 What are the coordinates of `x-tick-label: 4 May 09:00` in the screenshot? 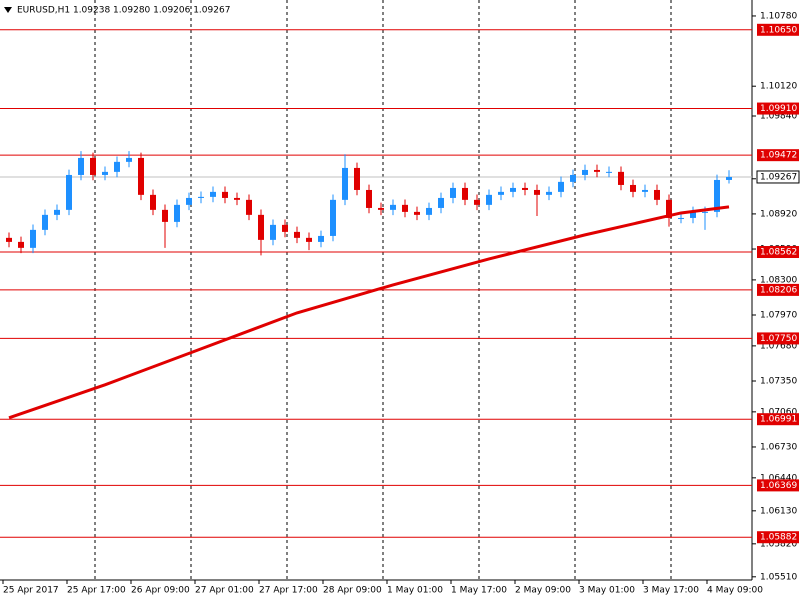 It's located at (735, 591).